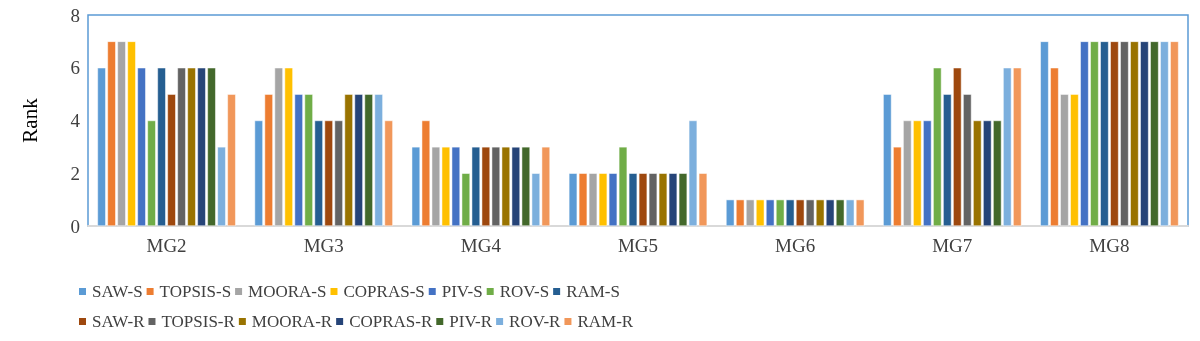 The width and height of the screenshot is (1200, 341). What do you see at coordinates (29, 120) in the screenshot?
I see `y-axis-title: Rank` at bounding box center [29, 120].